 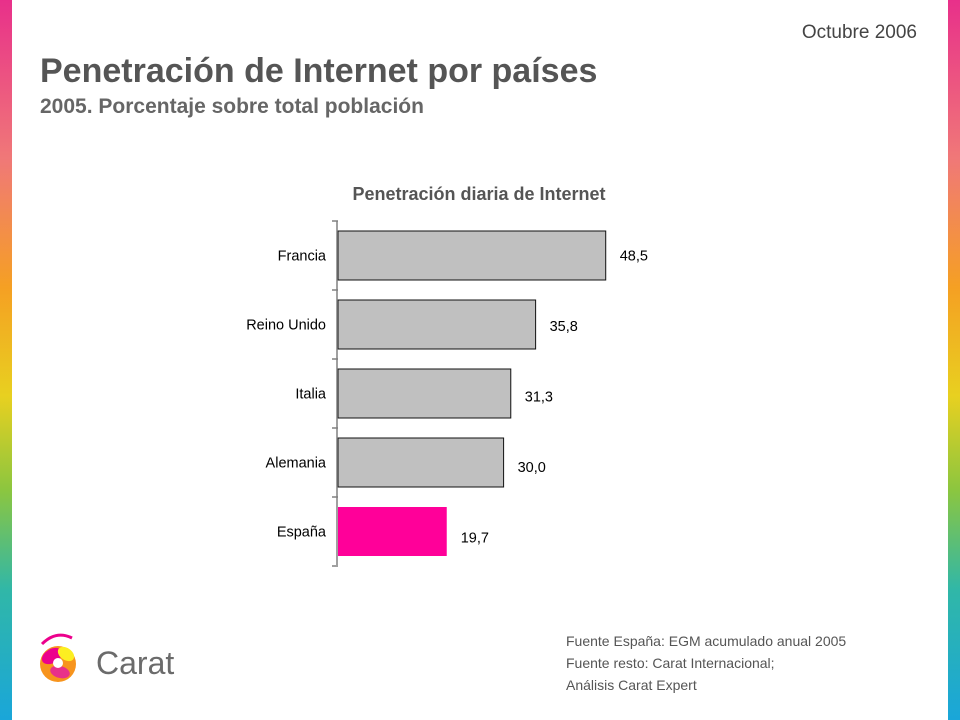 What do you see at coordinates (424, 393) in the screenshot?
I see `bar-italia` at bounding box center [424, 393].